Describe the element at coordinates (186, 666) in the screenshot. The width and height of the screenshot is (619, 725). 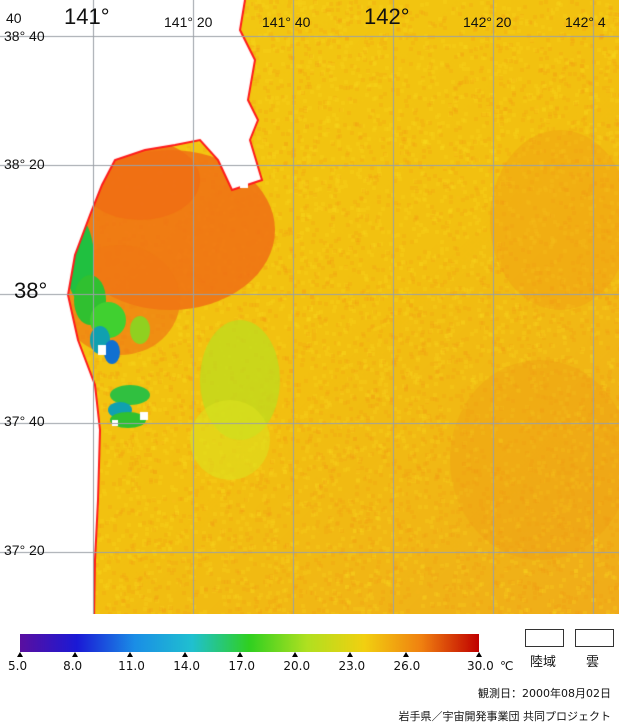
I see `colorbar-tick-label: 14.0` at that location.